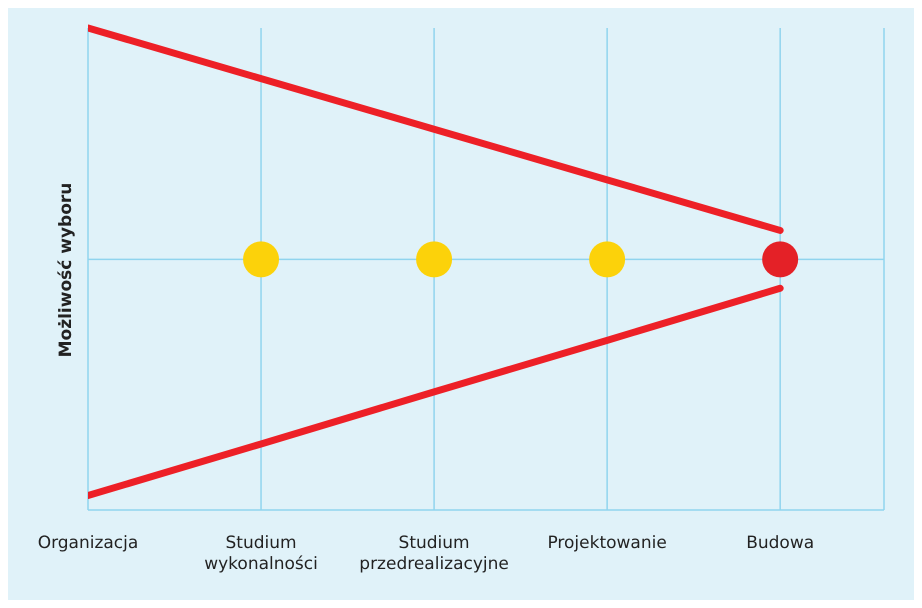 Image resolution: width=922 pixels, height=608 pixels. Describe the element at coordinates (88, 543) in the screenshot. I see `x-tick-label: Organizacja` at that location.